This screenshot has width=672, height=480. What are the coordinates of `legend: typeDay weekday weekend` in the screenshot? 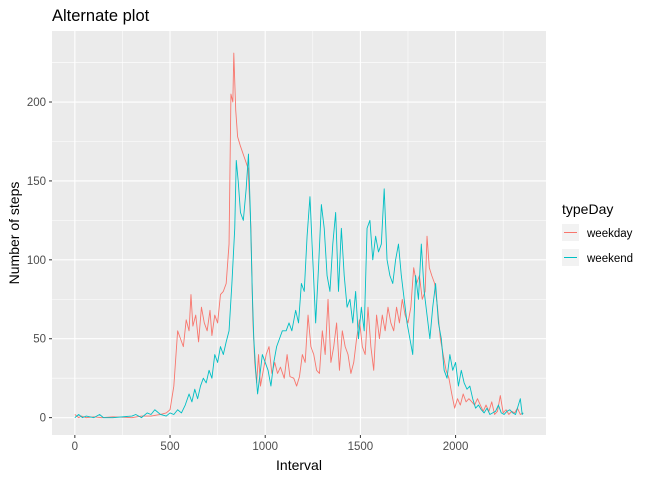 It's located at (597, 233).